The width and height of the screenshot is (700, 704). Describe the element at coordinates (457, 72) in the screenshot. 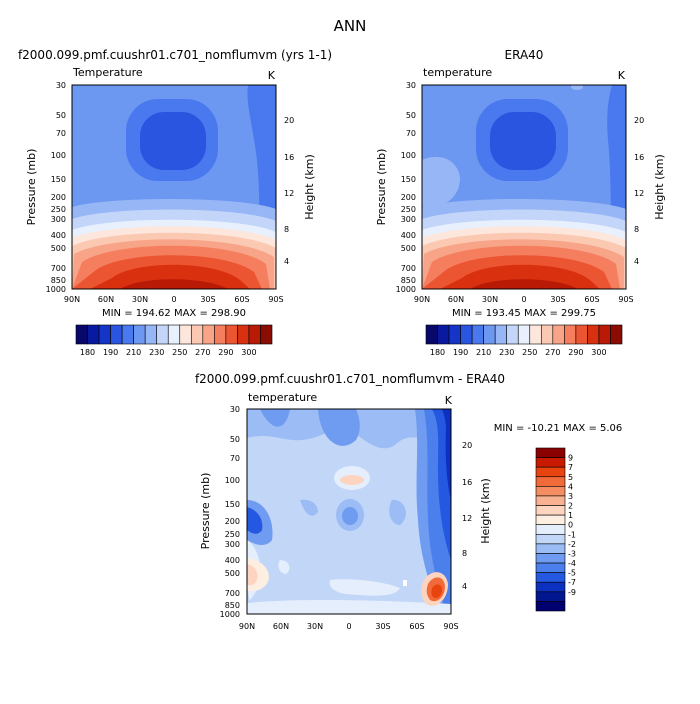

I see `panel-variable: temperature` at that location.